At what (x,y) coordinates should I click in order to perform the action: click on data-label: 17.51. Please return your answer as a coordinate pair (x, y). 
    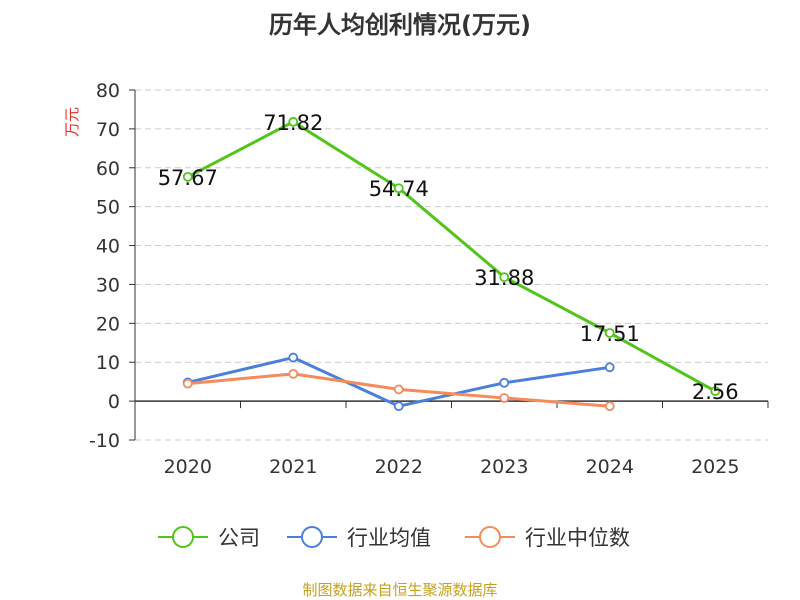
    Looking at the image, I should click on (610, 334).